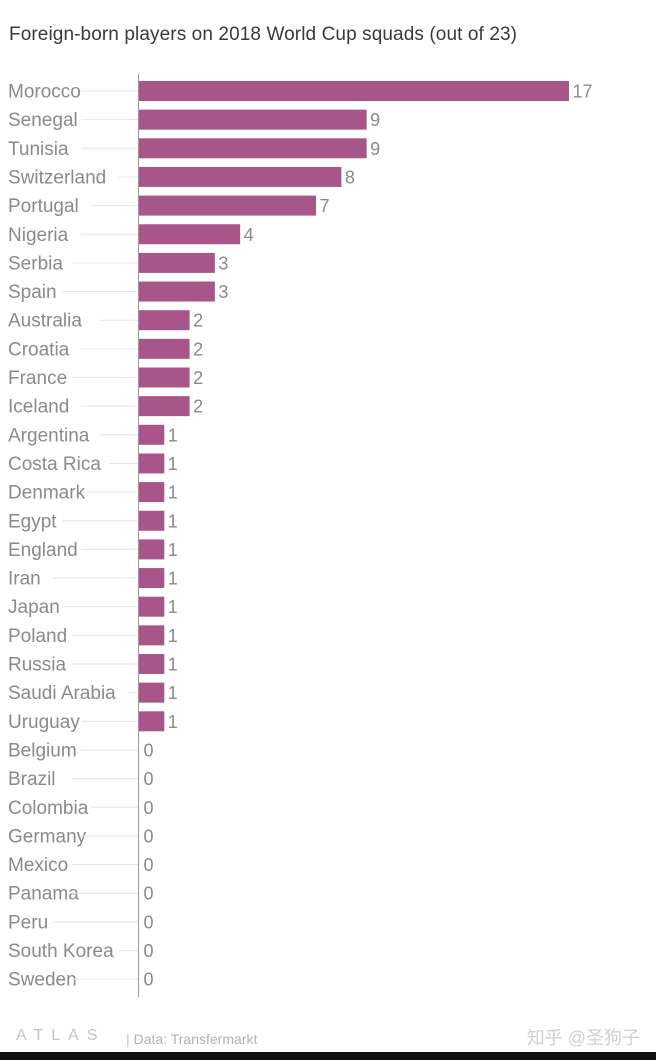 Image resolution: width=656 pixels, height=1060 pixels. Describe the element at coordinates (81, 865) in the screenshot. I see `bar-row-mexico: Mexico 0` at that location.